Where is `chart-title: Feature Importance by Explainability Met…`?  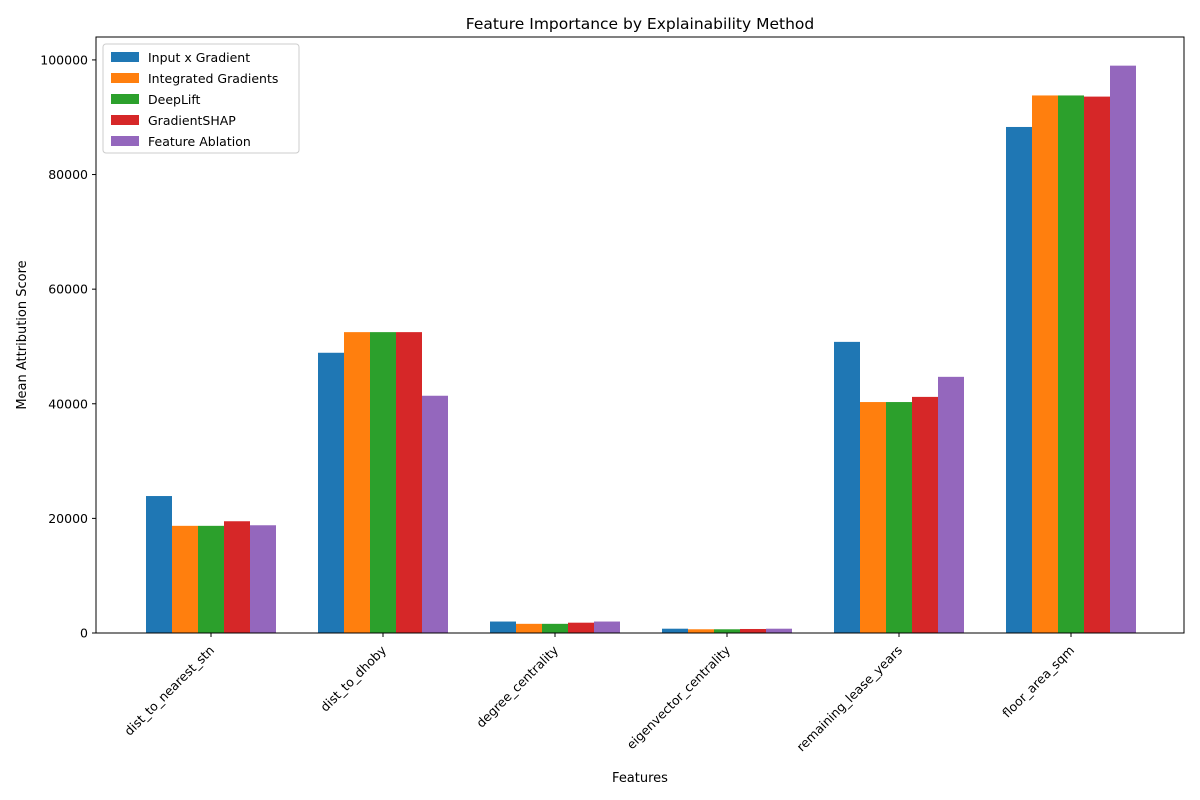
chart-title: Feature Importance by Explainability Met… is located at coordinates (640, 24).